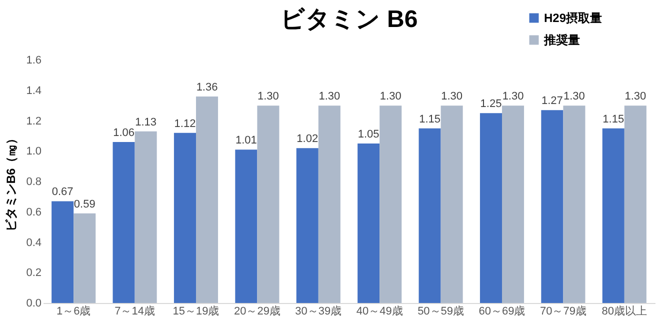  Describe the element at coordinates (34, 152) in the screenshot. I see `y-tick-label: 1.0` at that location.